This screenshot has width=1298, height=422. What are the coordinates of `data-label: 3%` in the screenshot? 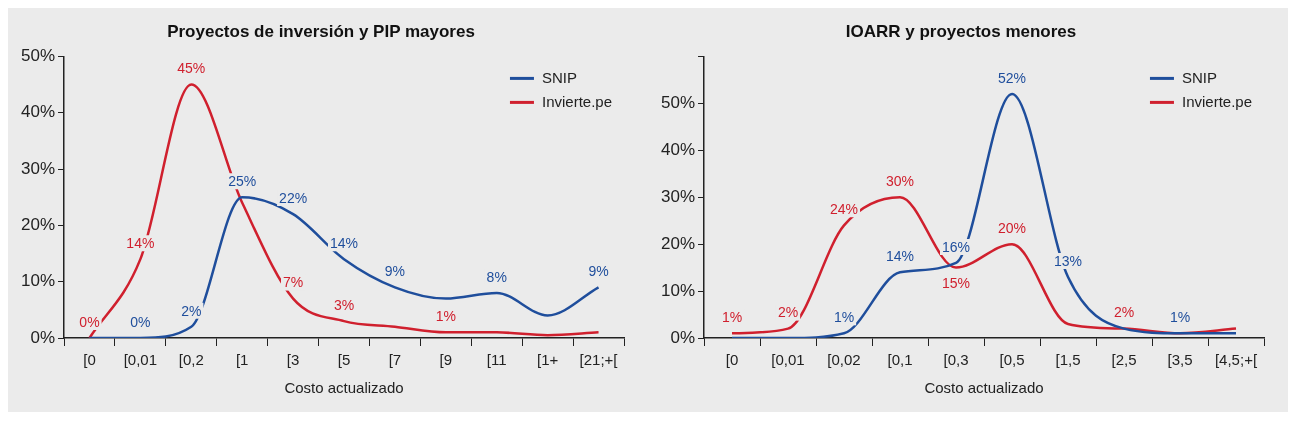 It's located at (344, 304).